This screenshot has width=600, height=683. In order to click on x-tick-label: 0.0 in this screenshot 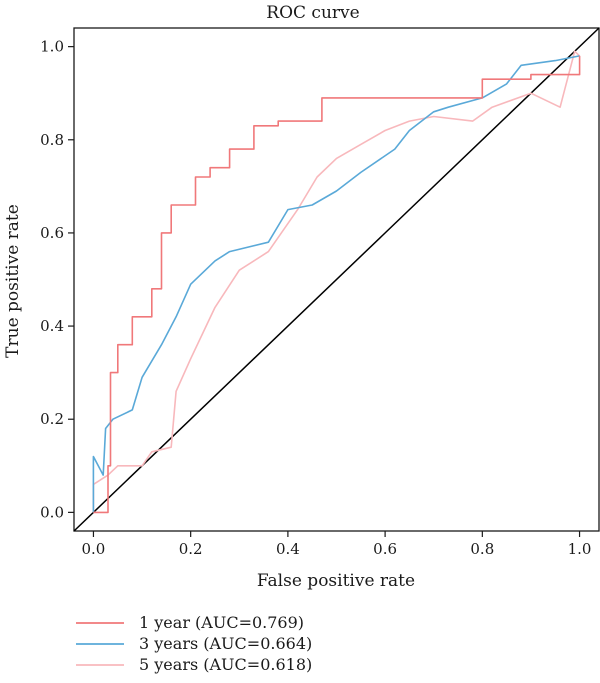, I will do `click(94, 549)`.